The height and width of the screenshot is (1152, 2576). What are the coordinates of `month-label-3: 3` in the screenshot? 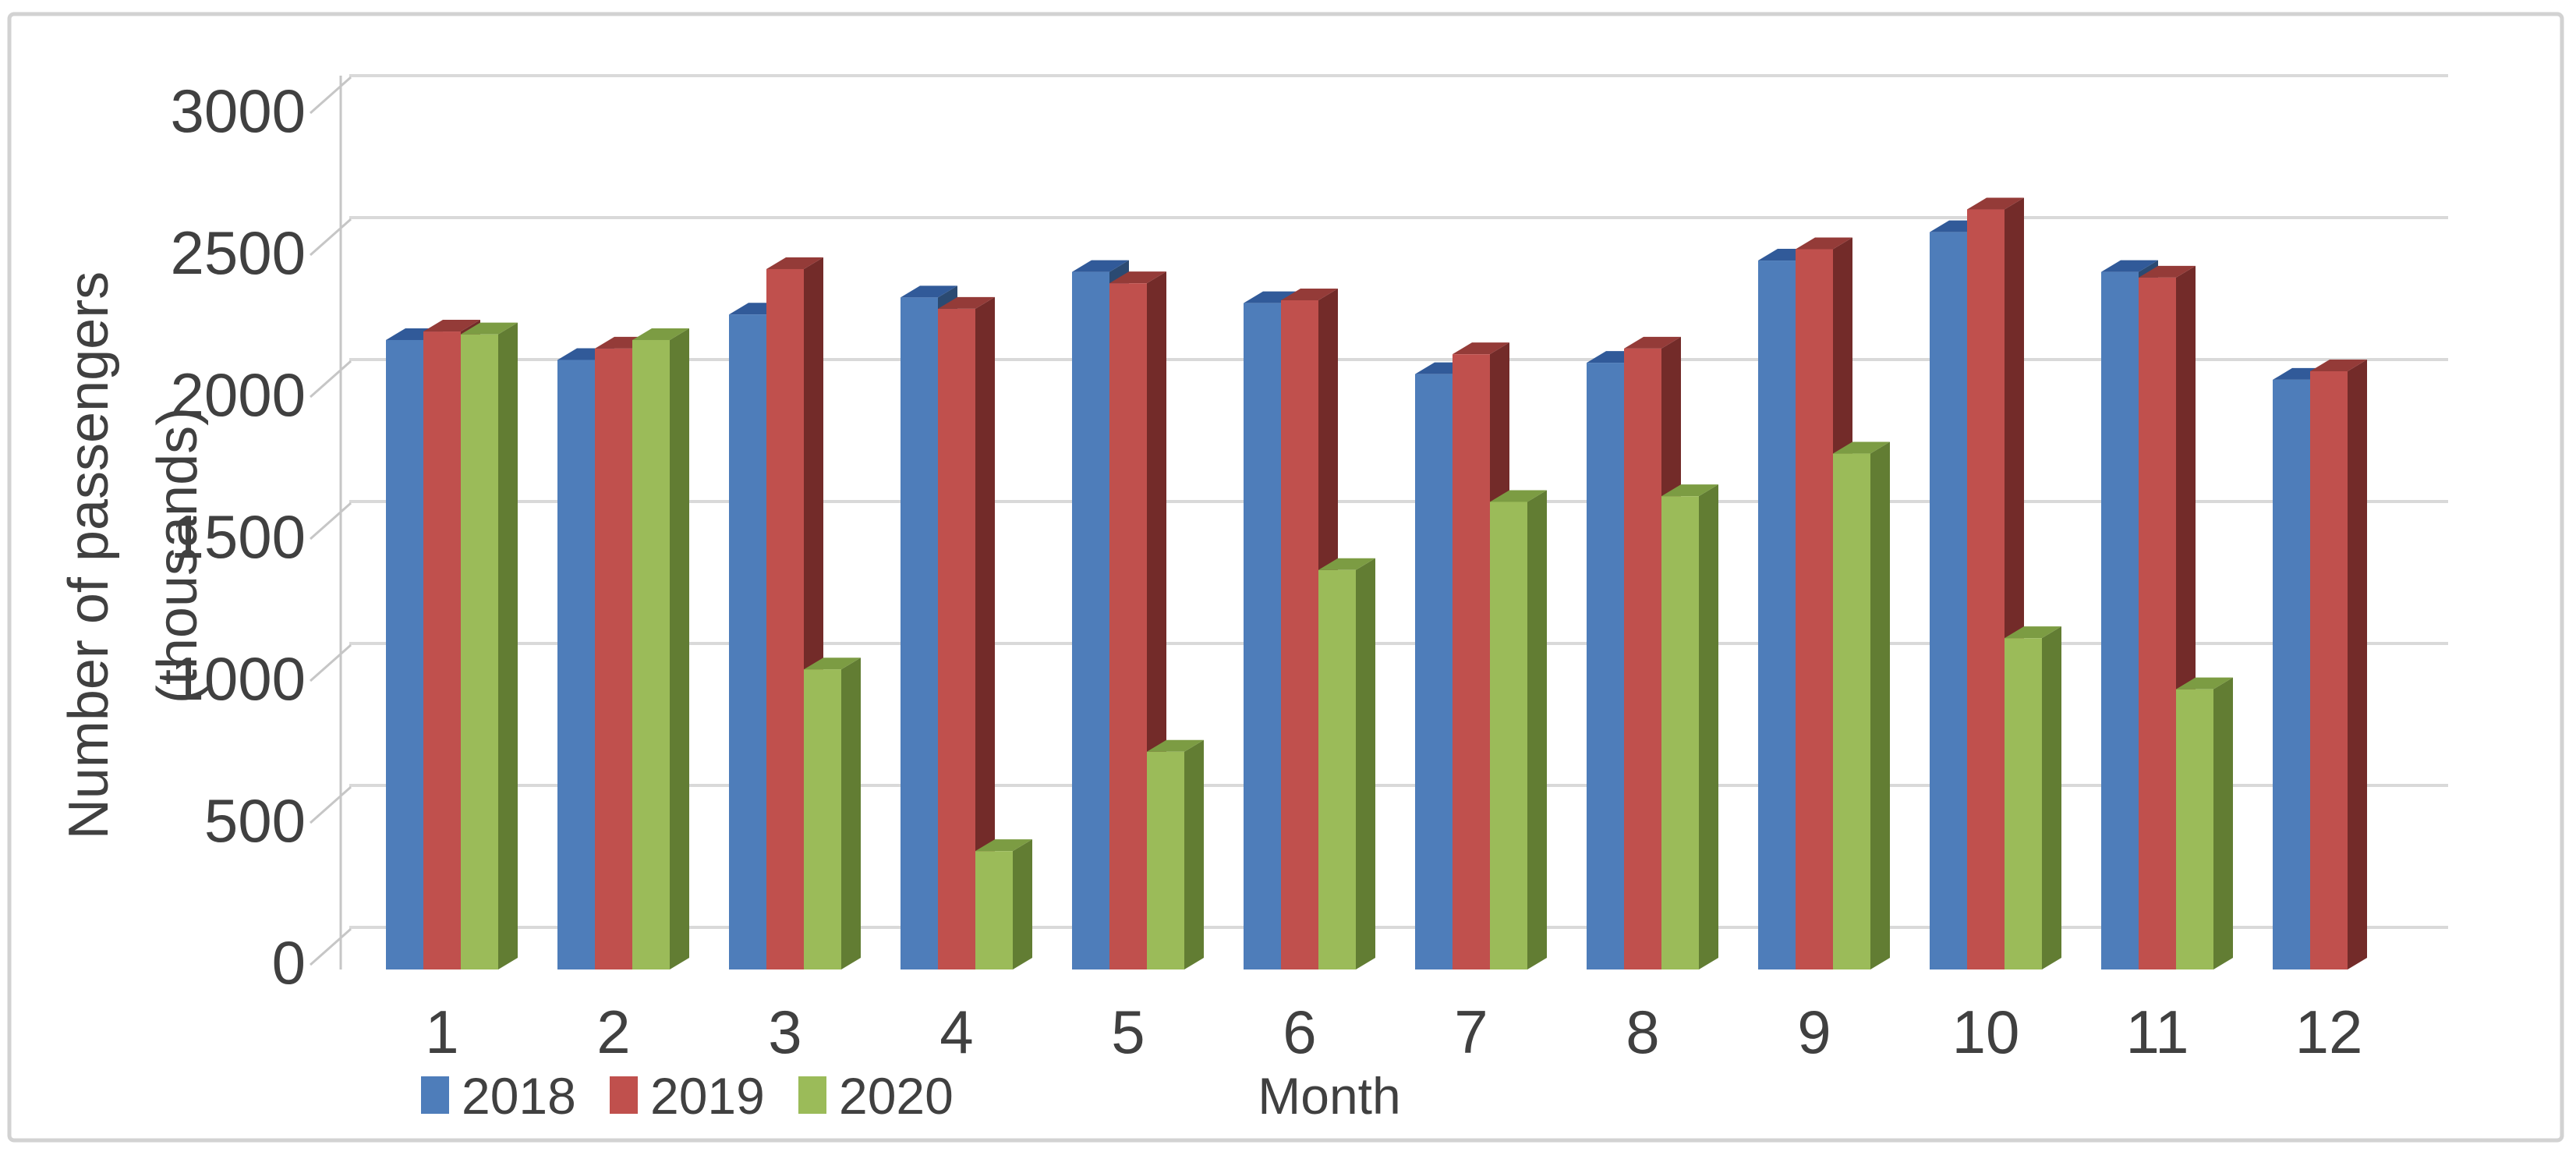 It's located at (784, 1032).